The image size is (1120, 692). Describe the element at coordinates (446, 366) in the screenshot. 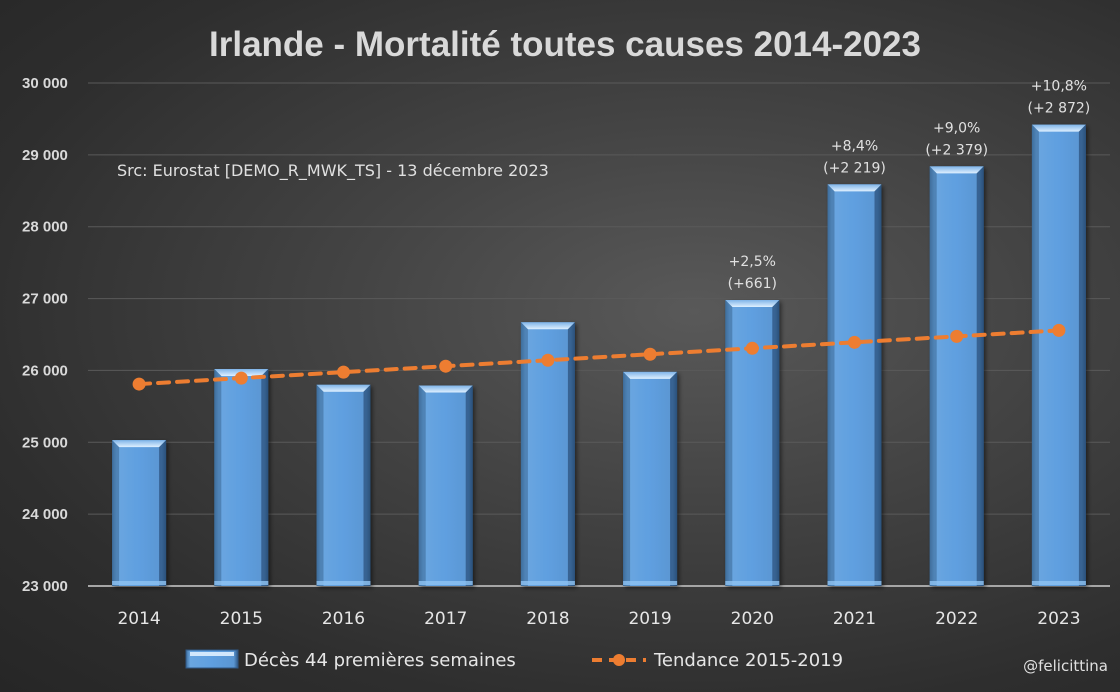

I see `trend-marker-2017` at that location.